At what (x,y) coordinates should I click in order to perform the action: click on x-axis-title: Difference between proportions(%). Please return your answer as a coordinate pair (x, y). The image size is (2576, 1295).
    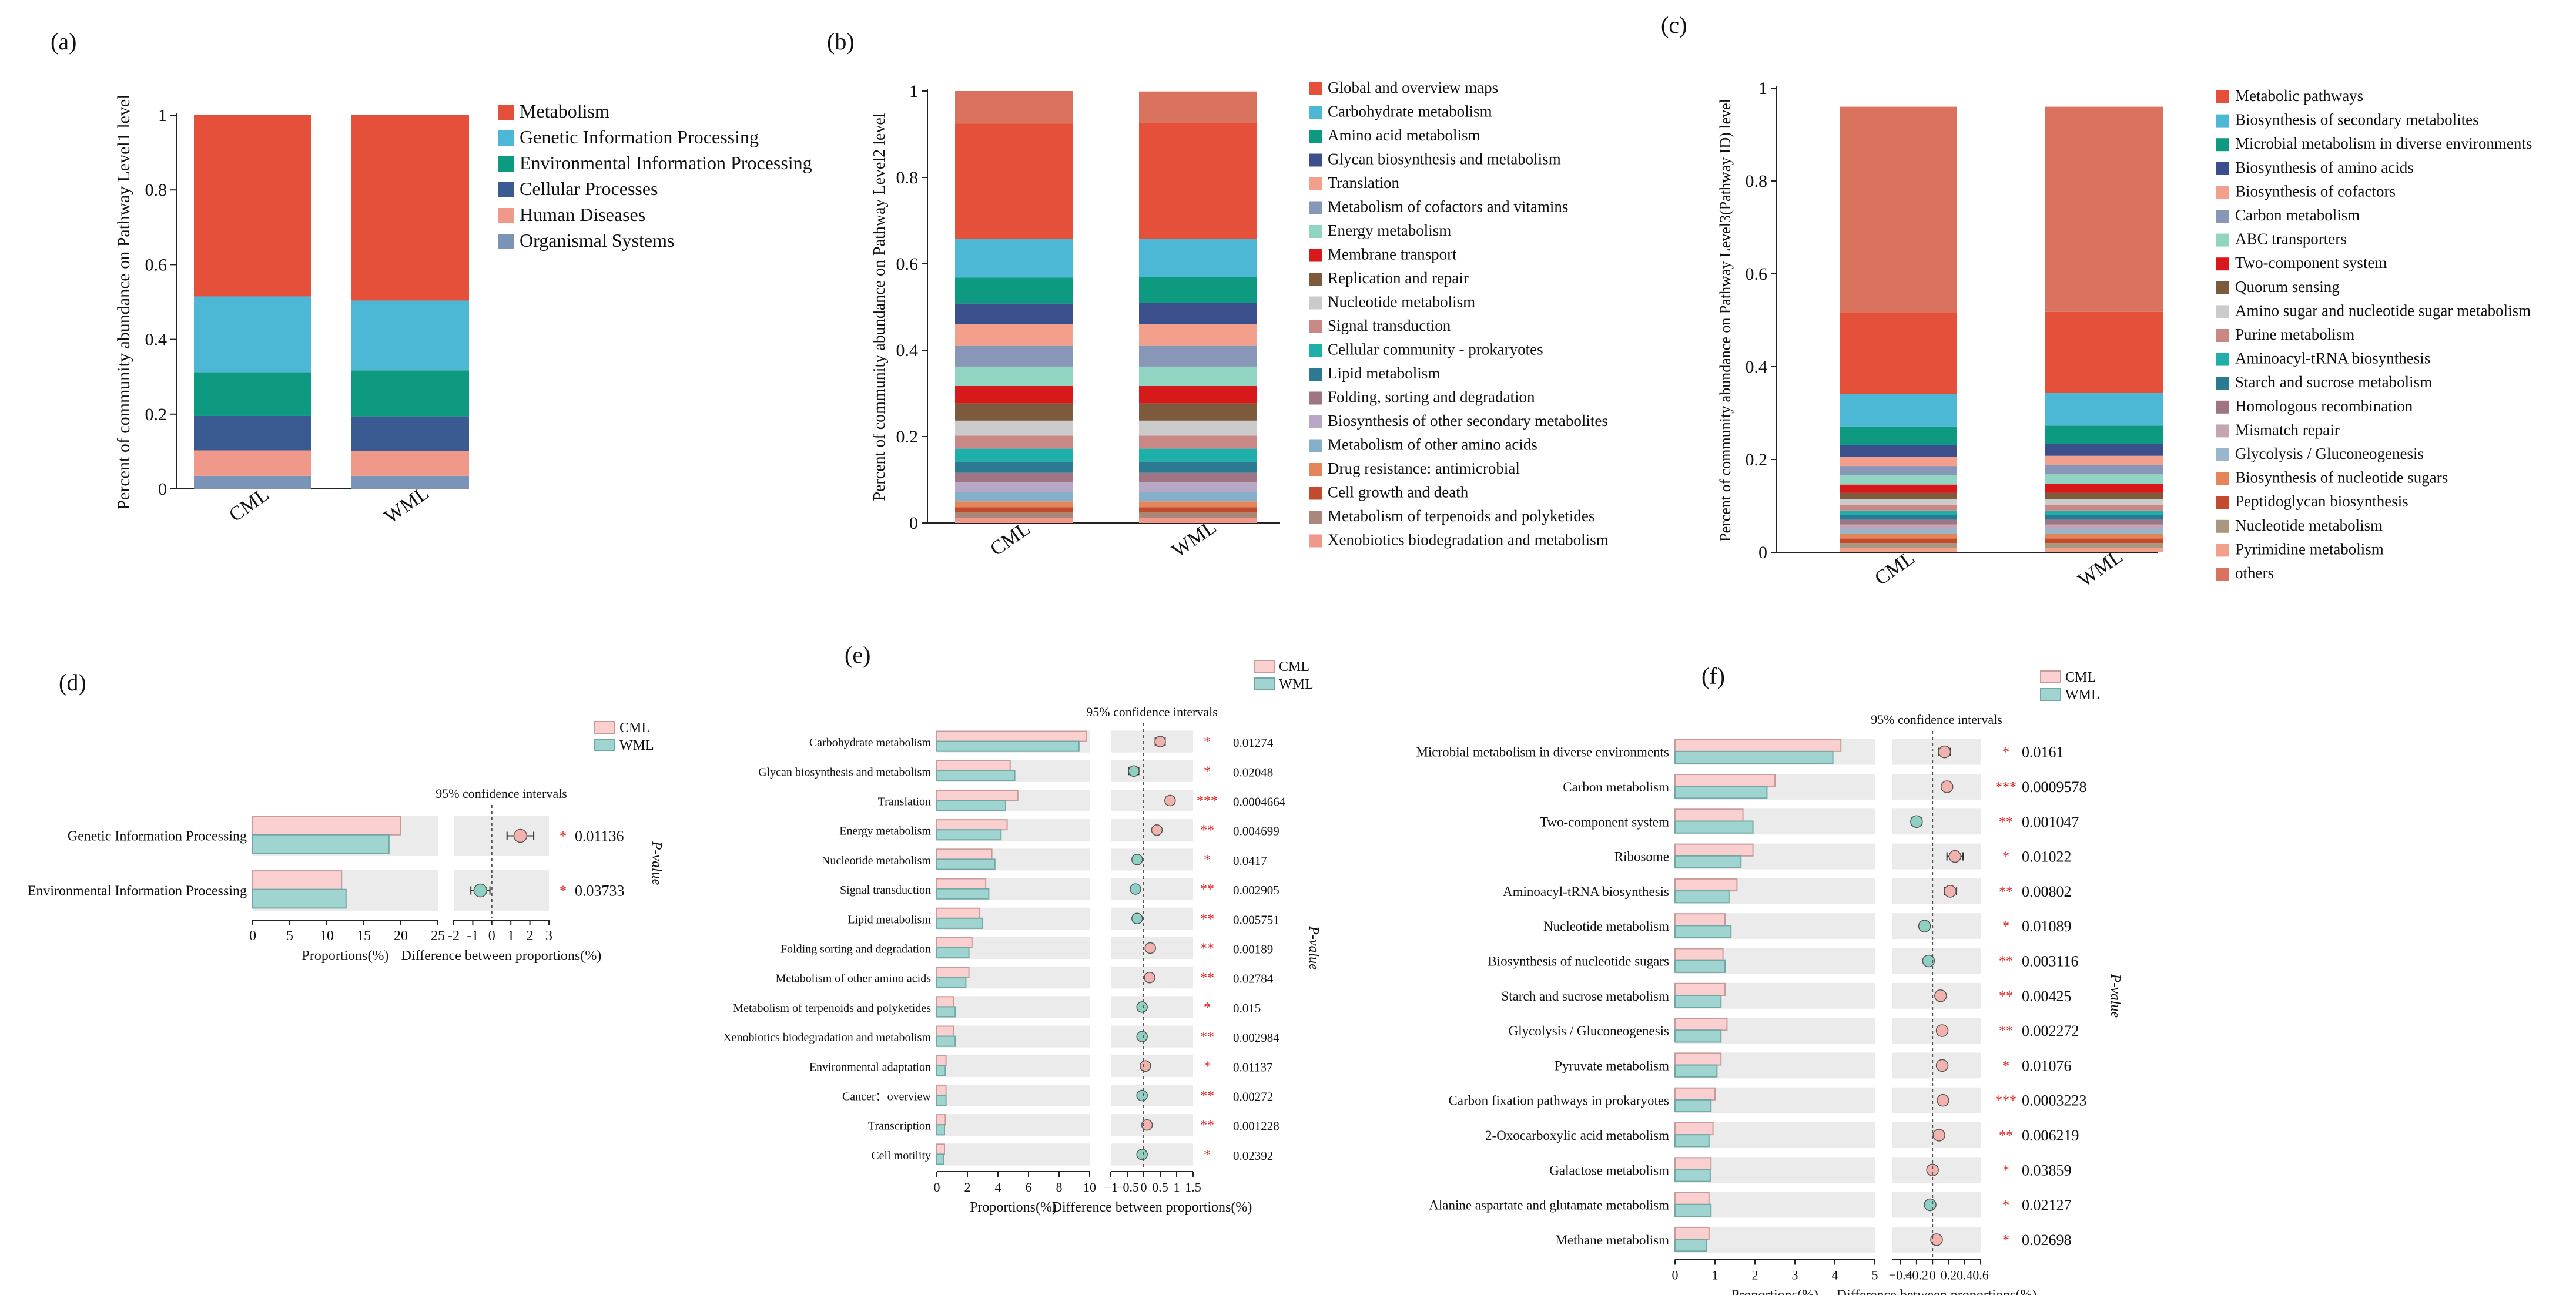
    Looking at the image, I should click on (1937, 1292).